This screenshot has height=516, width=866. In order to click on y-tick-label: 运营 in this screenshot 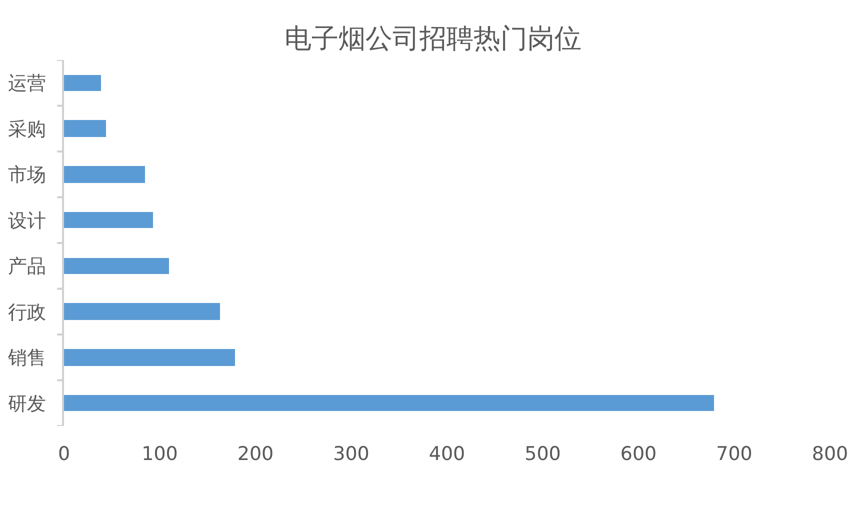, I will do `click(27, 83)`.